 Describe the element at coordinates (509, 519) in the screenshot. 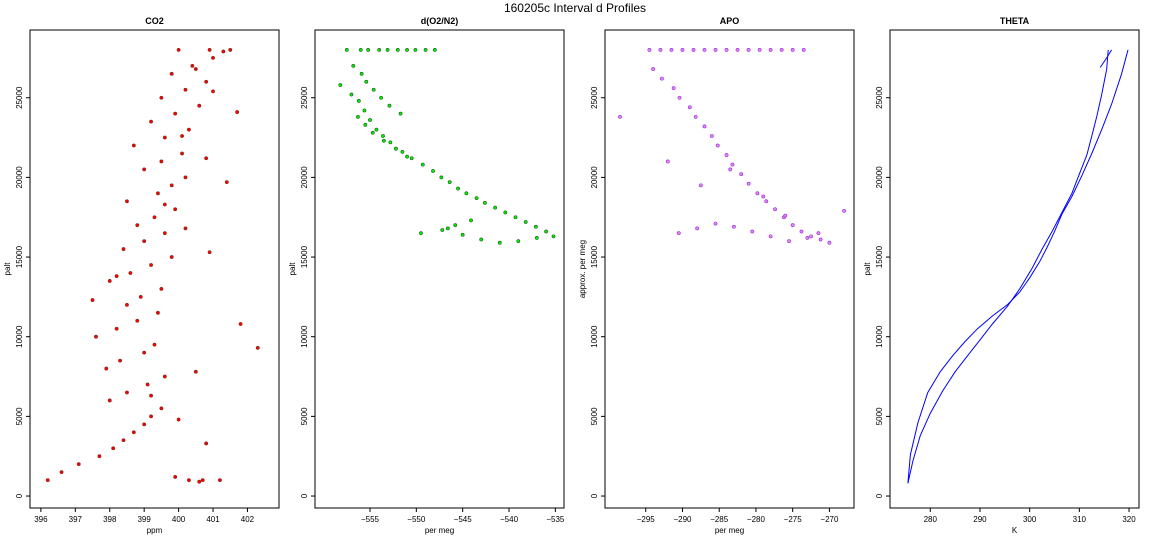

I see `x-tick-label: −540` at that location.